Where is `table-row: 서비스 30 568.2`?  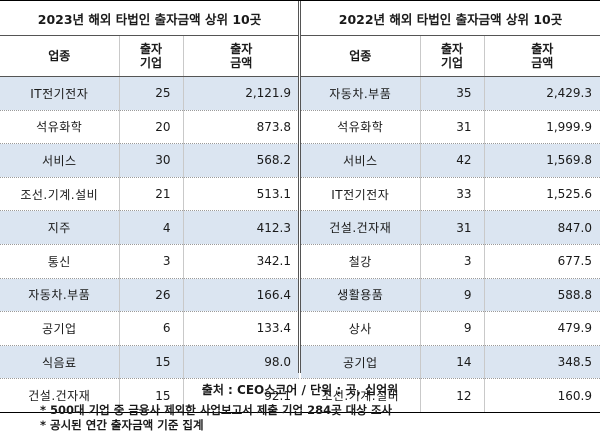
table-row: 서비스 30 568.2 is located at coordinates (149, 160).